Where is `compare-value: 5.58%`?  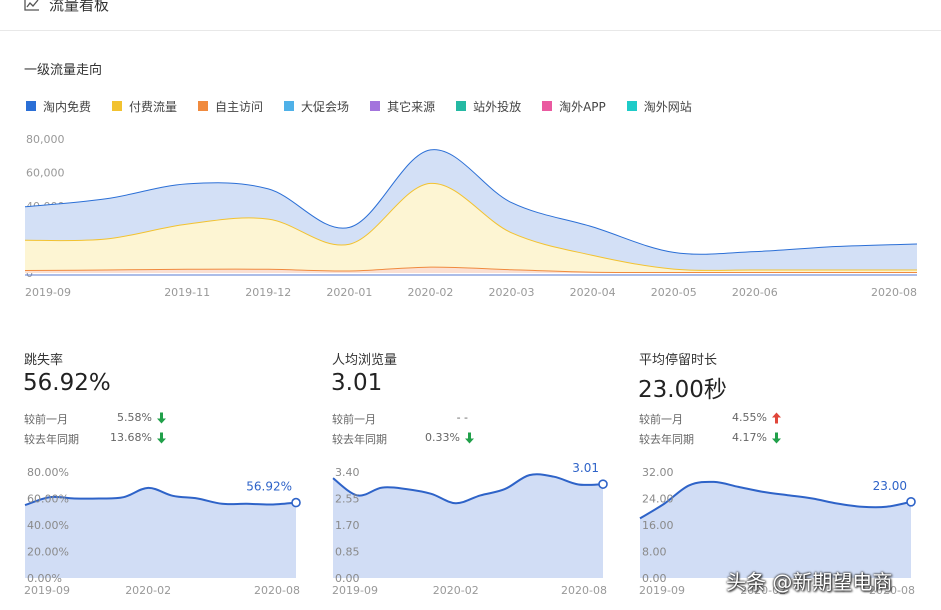 compare-value: 5.58% is located at coordinates (134, 417).